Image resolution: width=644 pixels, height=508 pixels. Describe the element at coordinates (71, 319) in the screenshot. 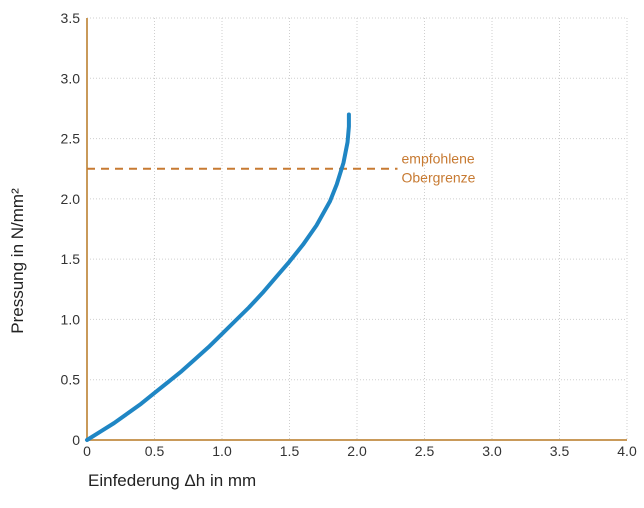

I see `y-tick-label: 1.0` at that location.